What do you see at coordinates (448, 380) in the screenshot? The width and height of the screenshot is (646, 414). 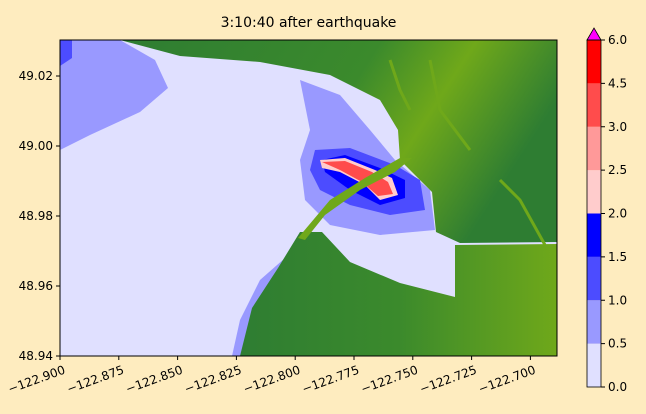 I see `x-tick-label: −122.725` at bounding box center [448, 380].